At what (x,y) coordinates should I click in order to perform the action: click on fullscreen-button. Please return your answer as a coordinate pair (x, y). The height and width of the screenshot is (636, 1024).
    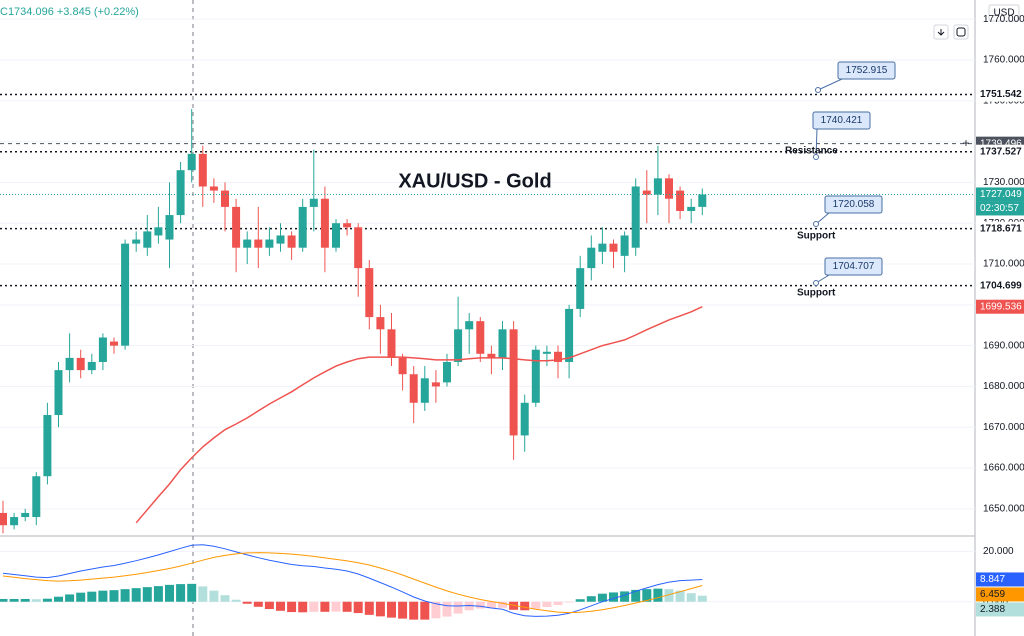
    Looking at the image, I should click on (961, 32).